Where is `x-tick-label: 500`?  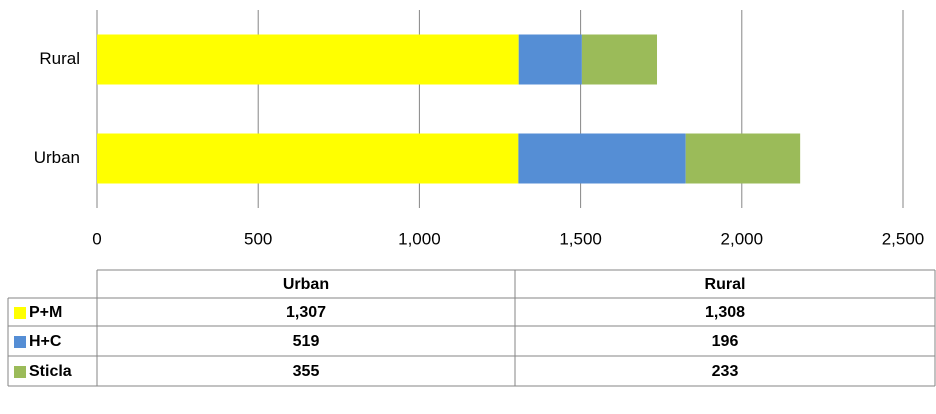 x-tick-label: 500 is located at coordinates (258, 238).